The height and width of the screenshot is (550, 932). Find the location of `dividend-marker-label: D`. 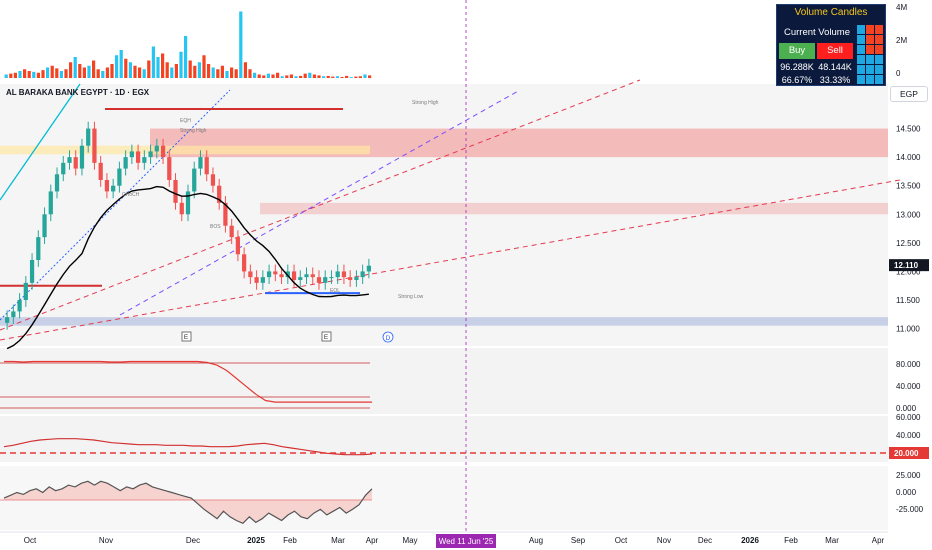

dividend-marker-label: D is located at coordinates (388, 338).